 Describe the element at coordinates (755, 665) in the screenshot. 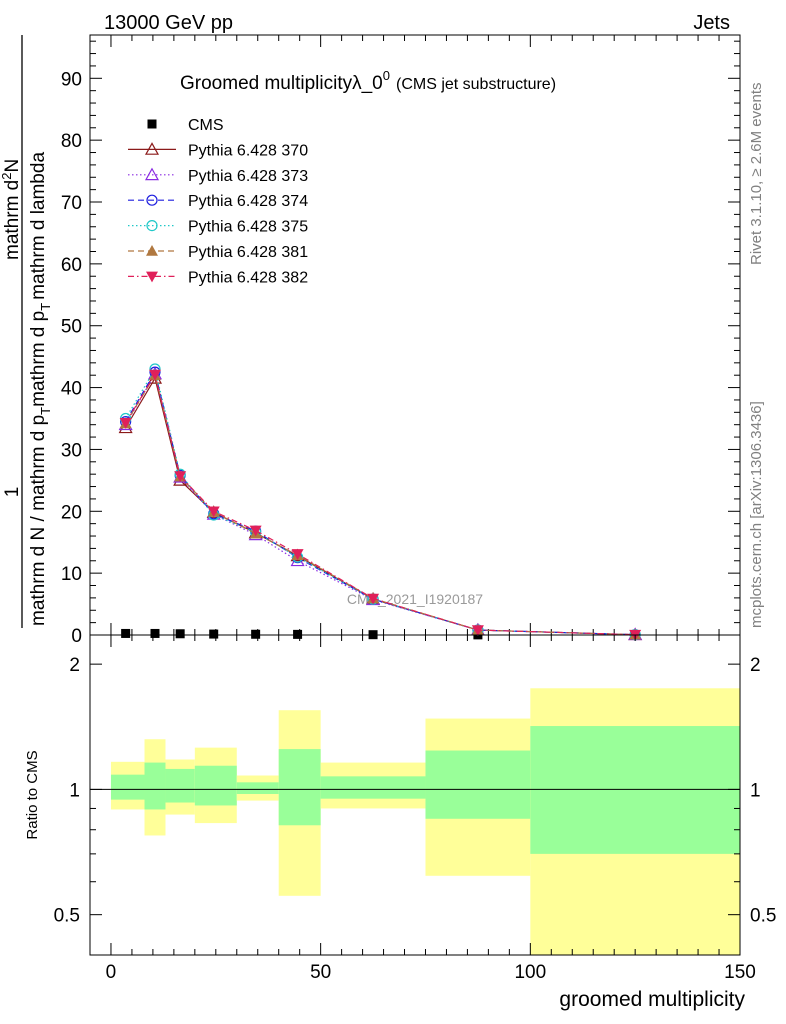

I see `ratio-y-tick-label-right: 2` at that location.